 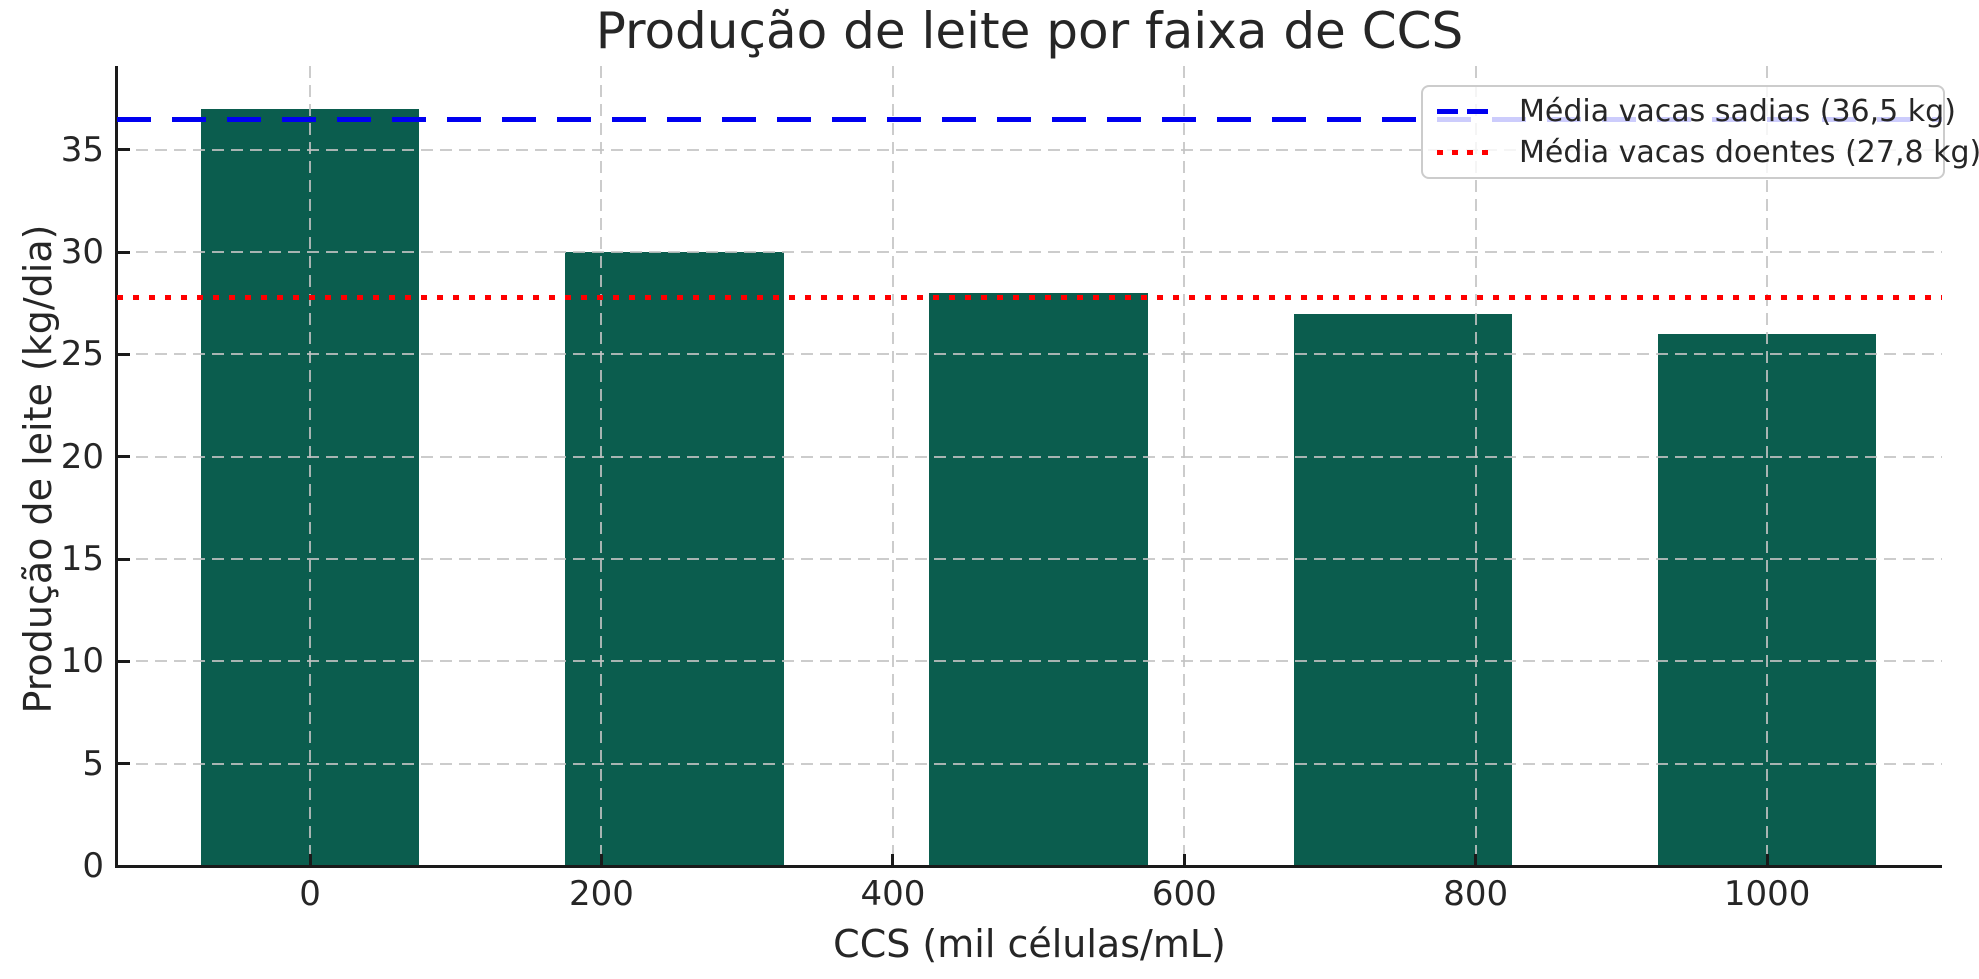 What do you see at coordinates (1184, 894) in the screenshot?
I see `x-tick-label-600: 600` at bounding box center [1184, 894].